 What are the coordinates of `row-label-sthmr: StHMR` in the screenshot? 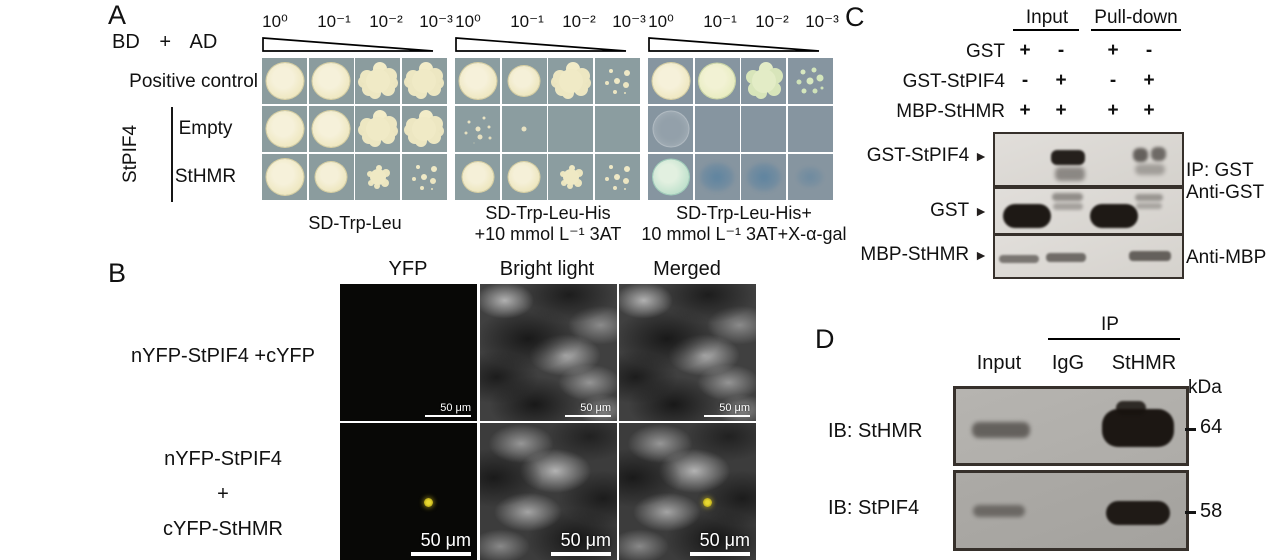 It's located at (205, 176).